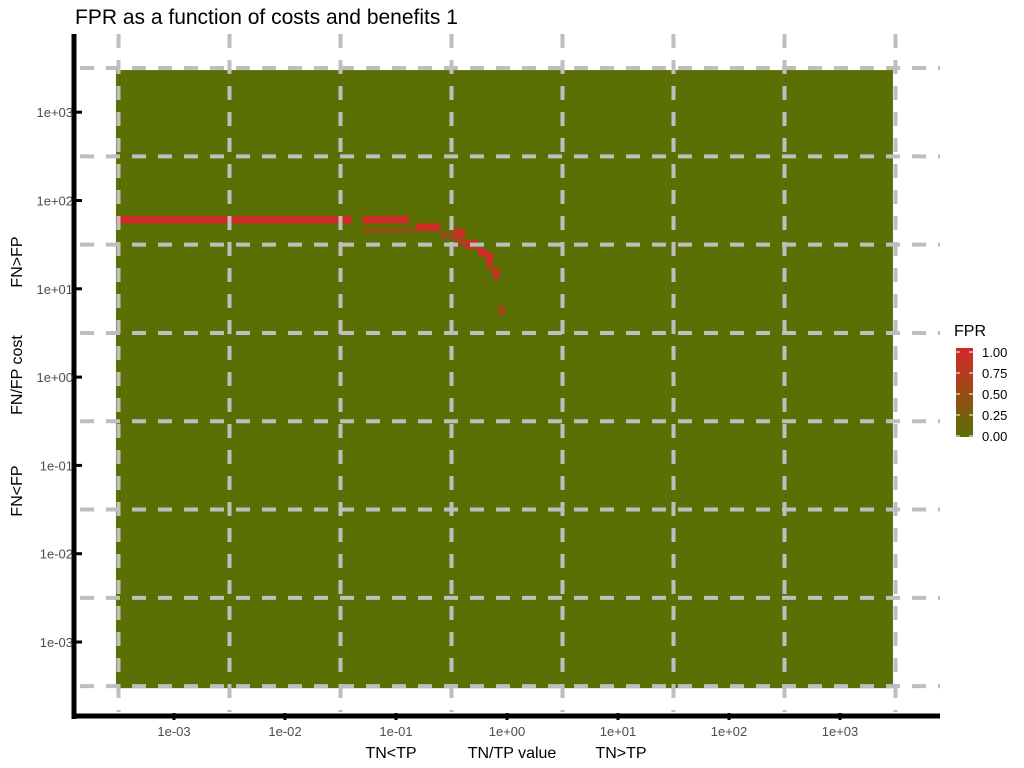 The height and width of the screenshot is (768, 1024). What do you see at coordinates (56, 642) in the screenshot?
I see `y-tick-label: 1e-03` at bounding box center [56, 642].